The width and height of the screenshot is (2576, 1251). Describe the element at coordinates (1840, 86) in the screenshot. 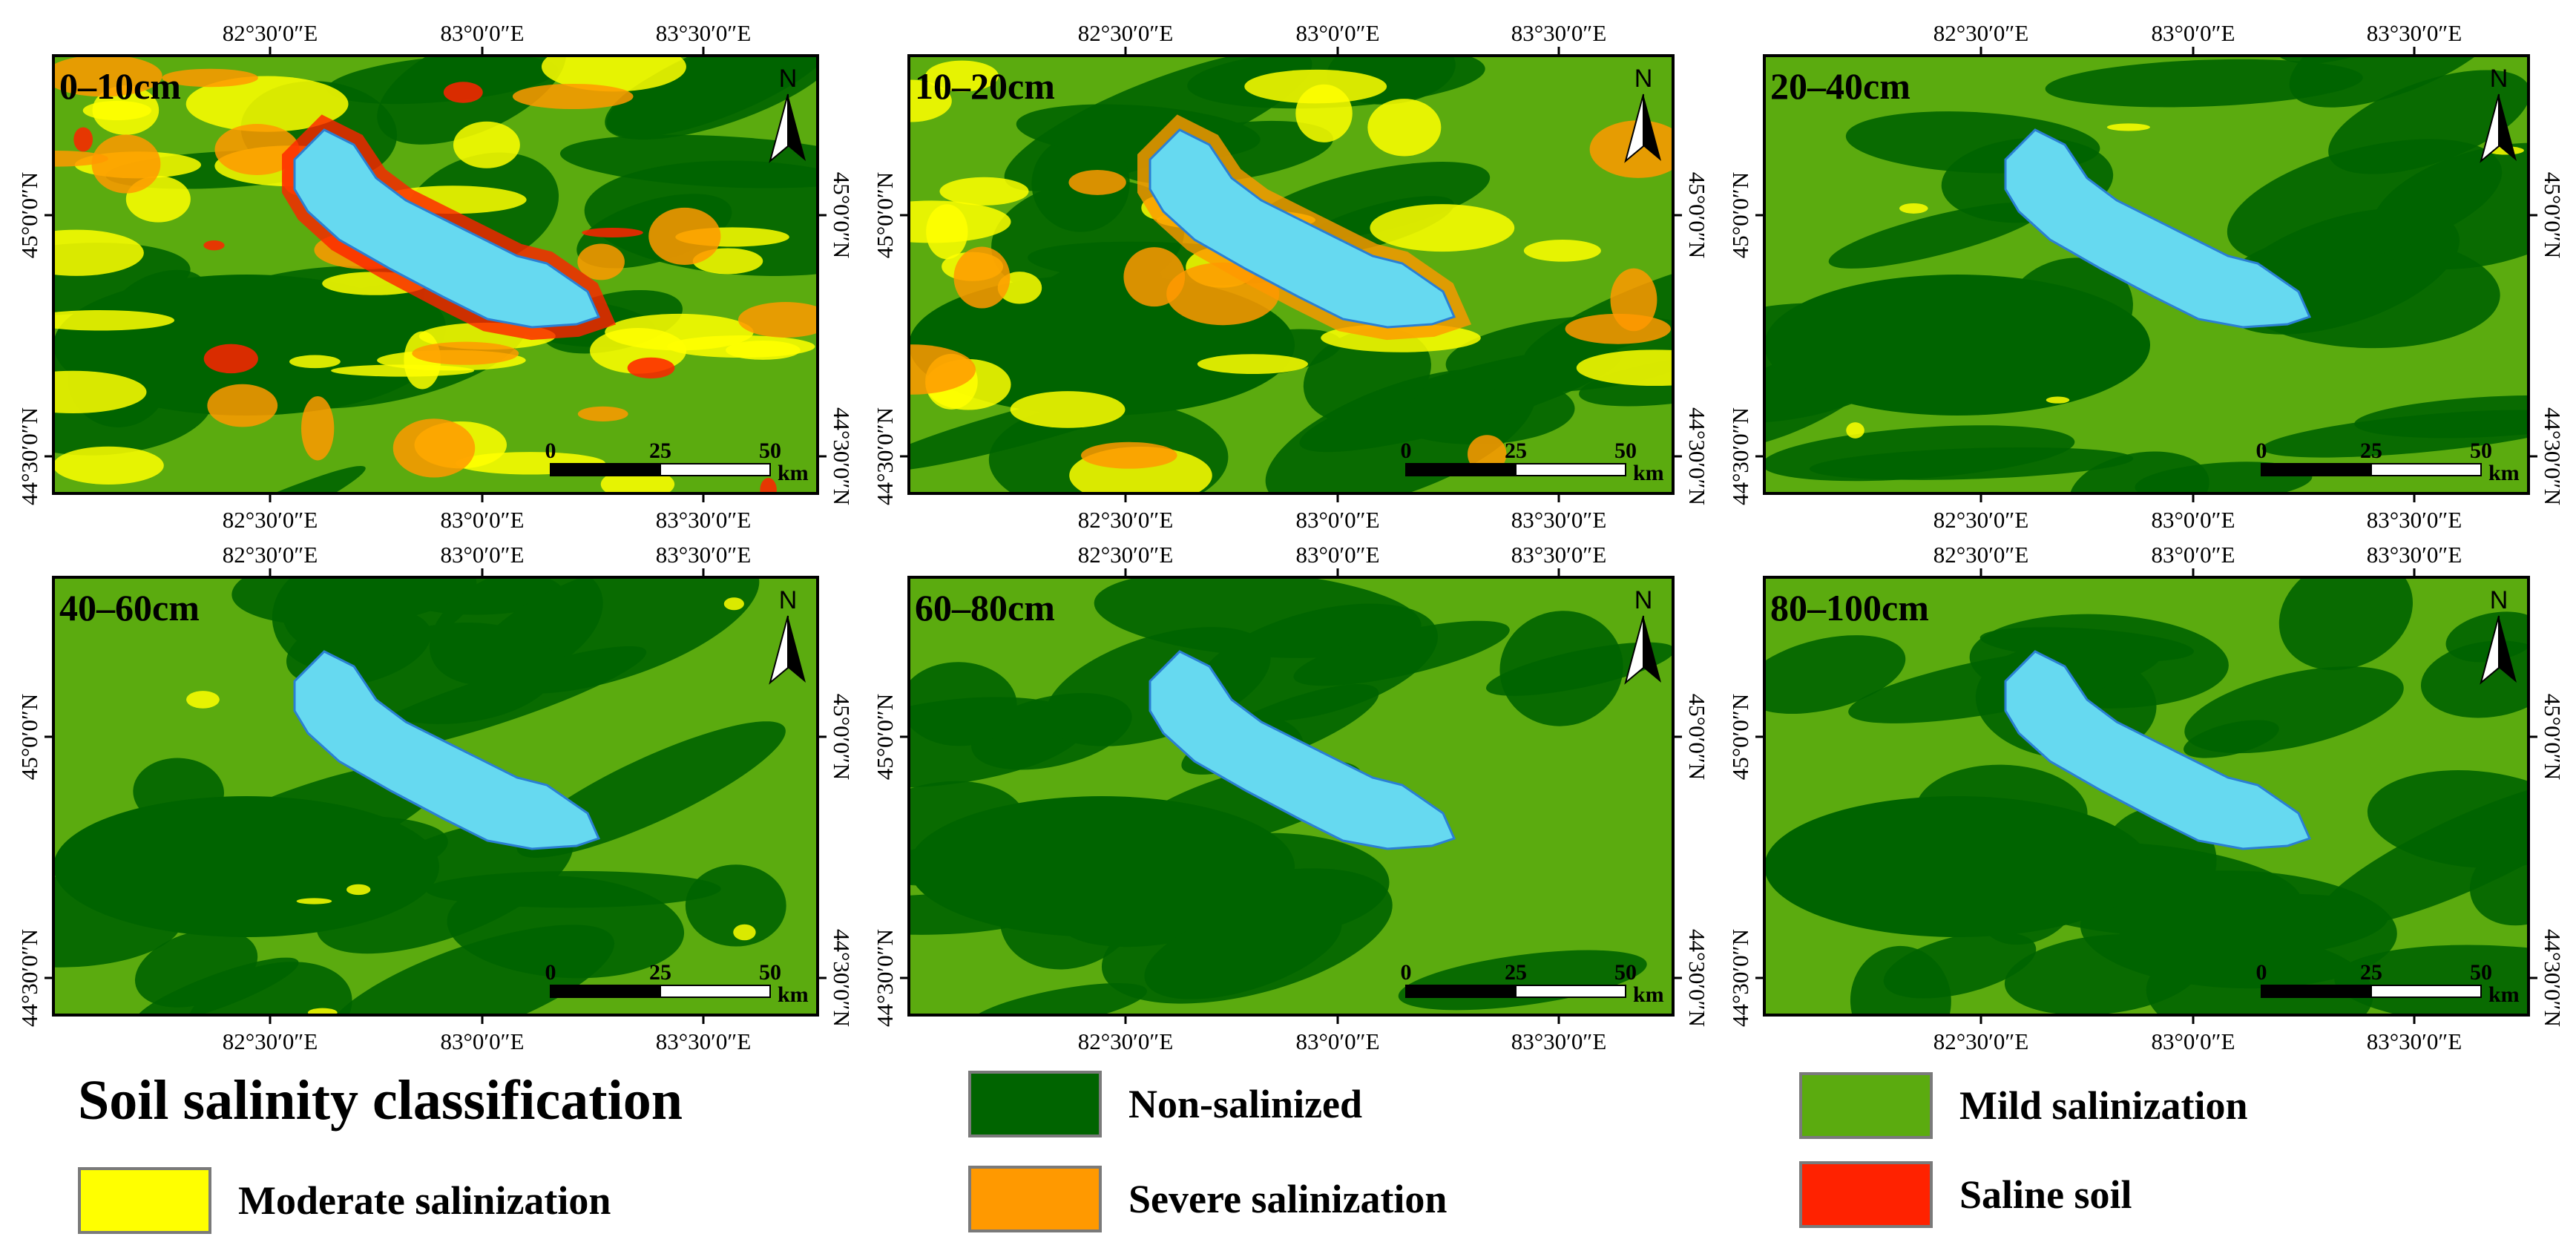

I see `depth-label: 20–40cm` at that location.